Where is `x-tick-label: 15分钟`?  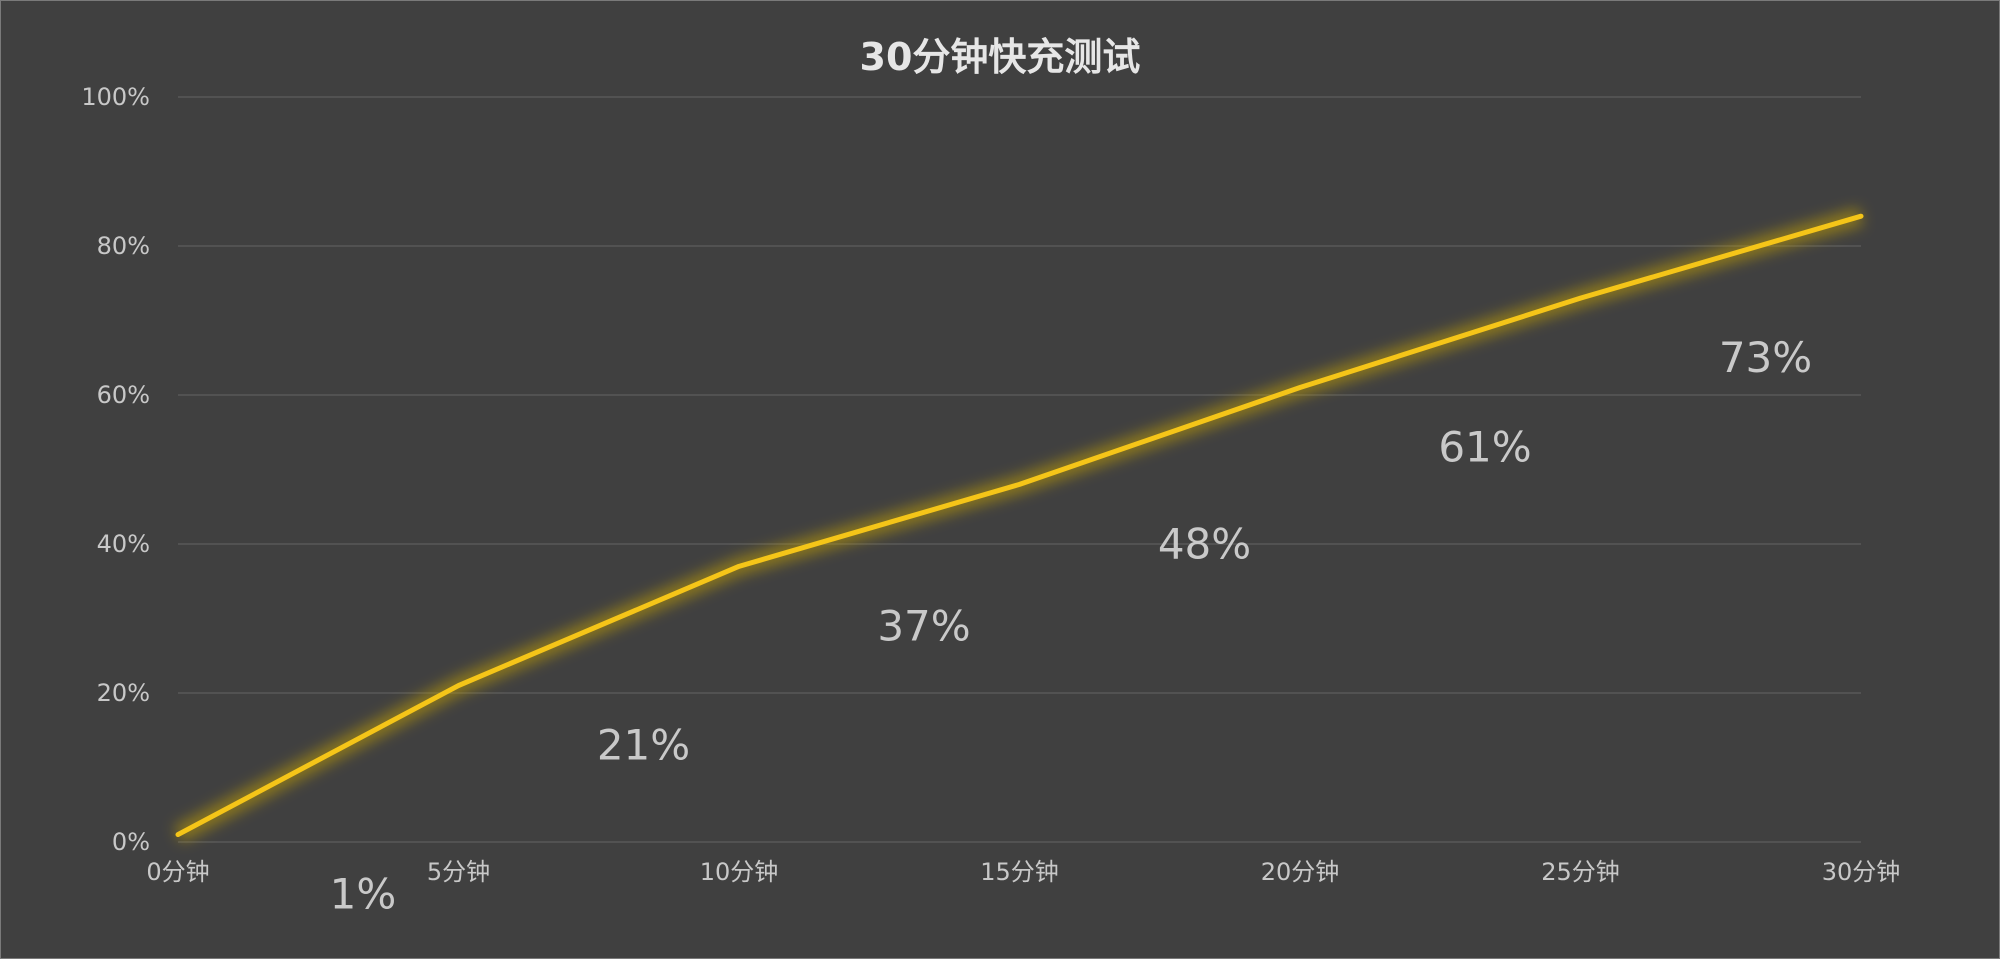 x-tick-label: 15分钟 is located at coordinates (1019, 872).